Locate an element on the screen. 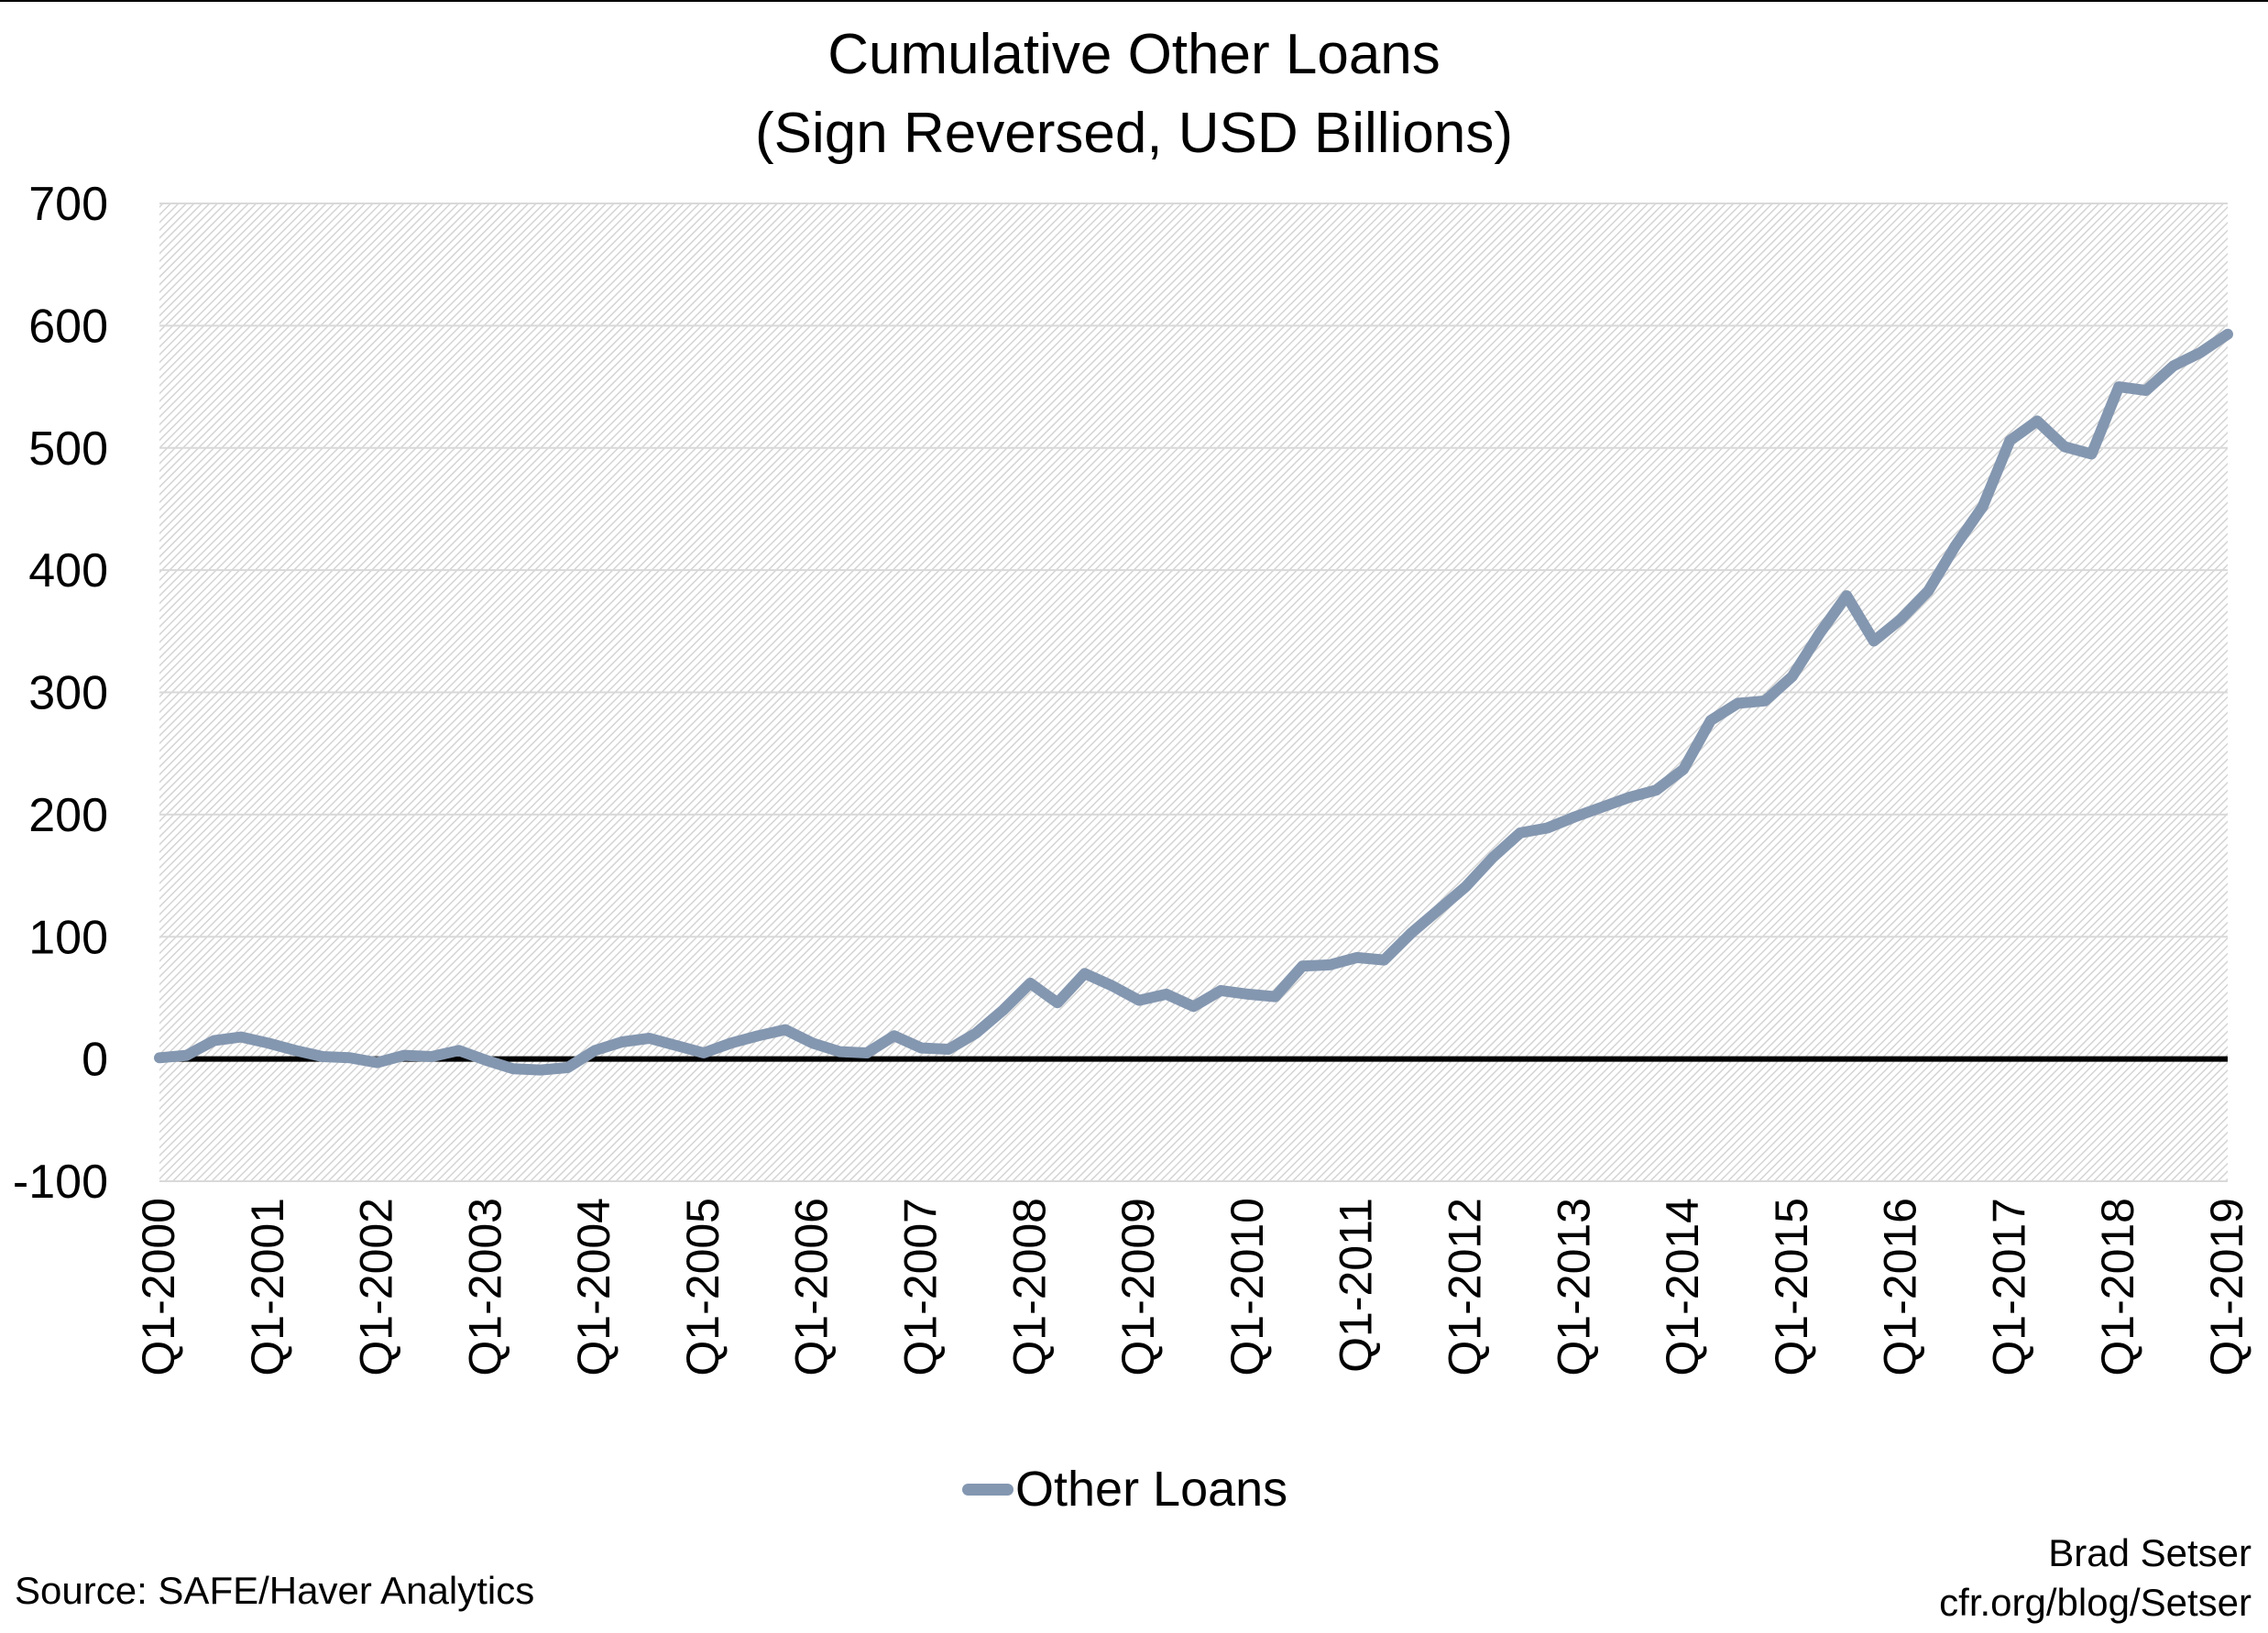  chart-title: Cumulative Other Loans is located at coordinates (1134, 54).